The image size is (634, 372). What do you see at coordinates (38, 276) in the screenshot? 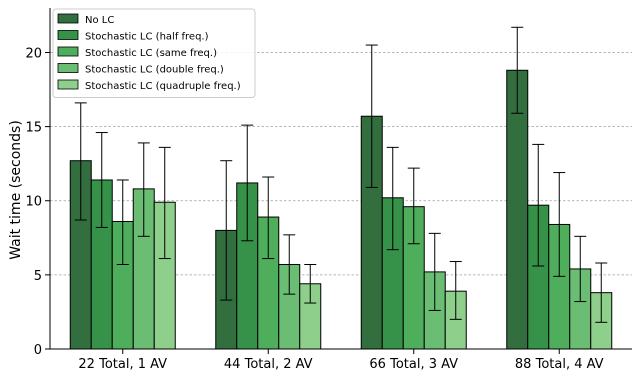
I see `y-tick-label: 5` at bounding box center [38, 276].